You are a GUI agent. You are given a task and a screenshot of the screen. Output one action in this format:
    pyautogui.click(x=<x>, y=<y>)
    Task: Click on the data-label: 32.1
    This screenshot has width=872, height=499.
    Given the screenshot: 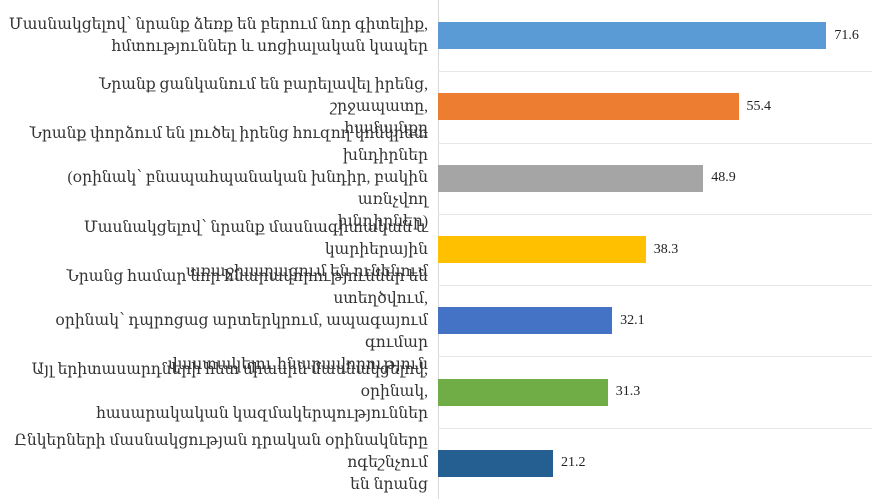 What is the action you would take?
    pyautogui.click(x=632, y=320)
    